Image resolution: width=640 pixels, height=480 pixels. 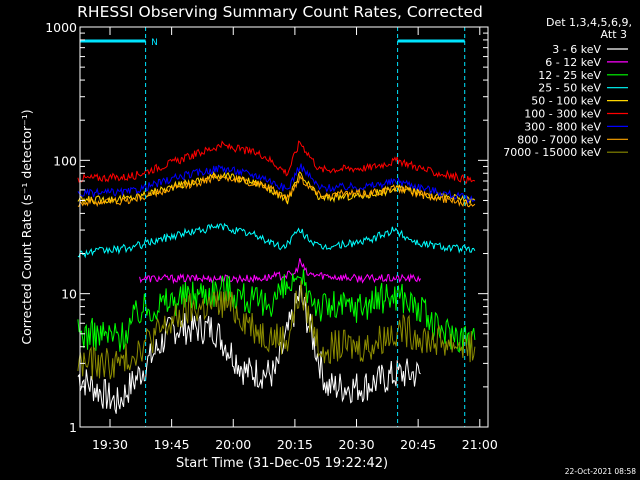 I want to click on x-tick-label: 19:45, so click(x=172, y=444).